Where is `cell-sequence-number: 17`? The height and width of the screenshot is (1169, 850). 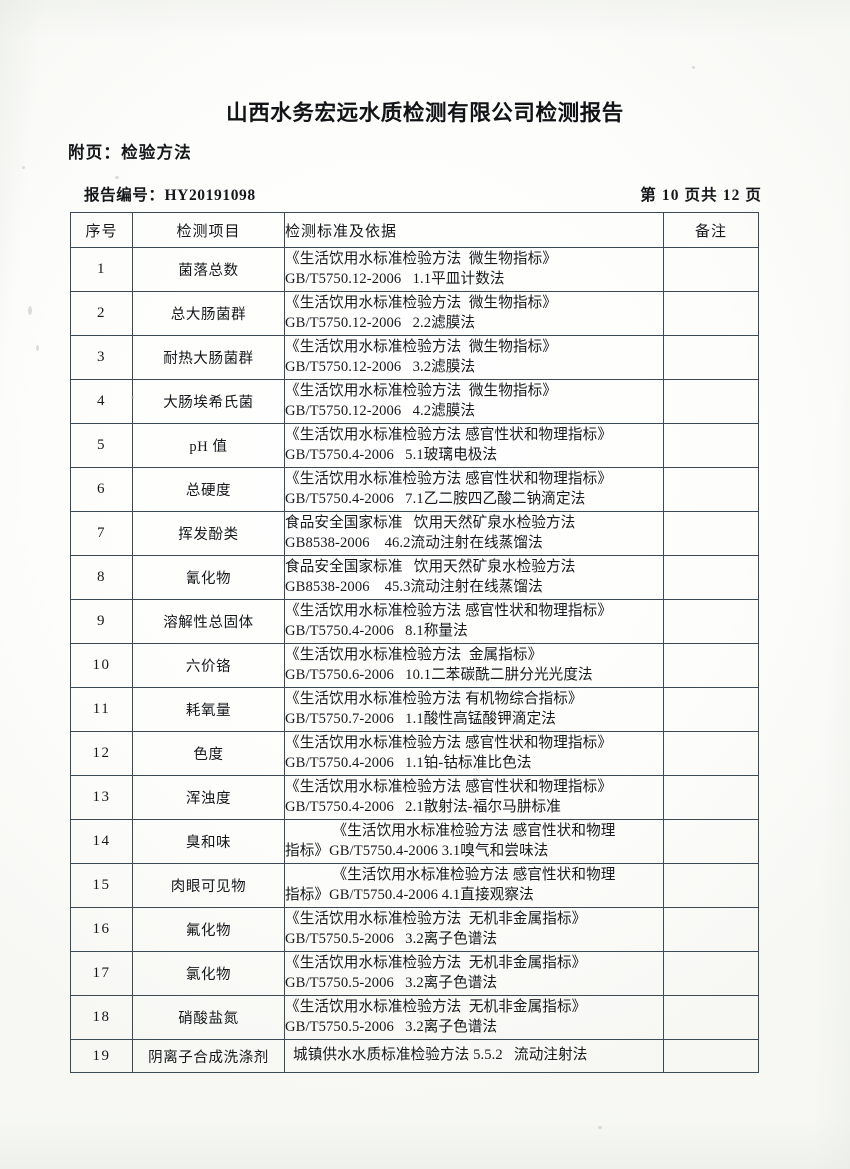
cell-sequence-number: 17 is located at coordinates (101, 973).